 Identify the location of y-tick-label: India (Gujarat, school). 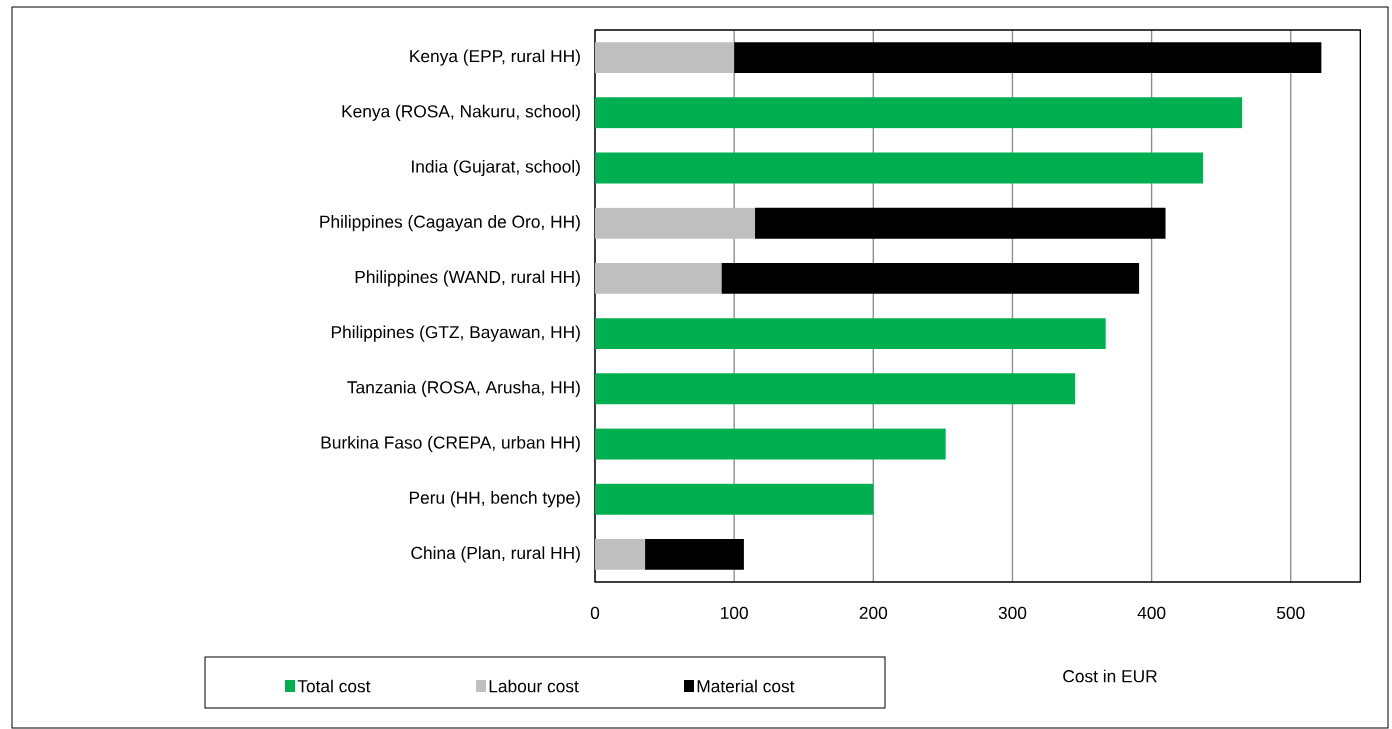
(496, 168).